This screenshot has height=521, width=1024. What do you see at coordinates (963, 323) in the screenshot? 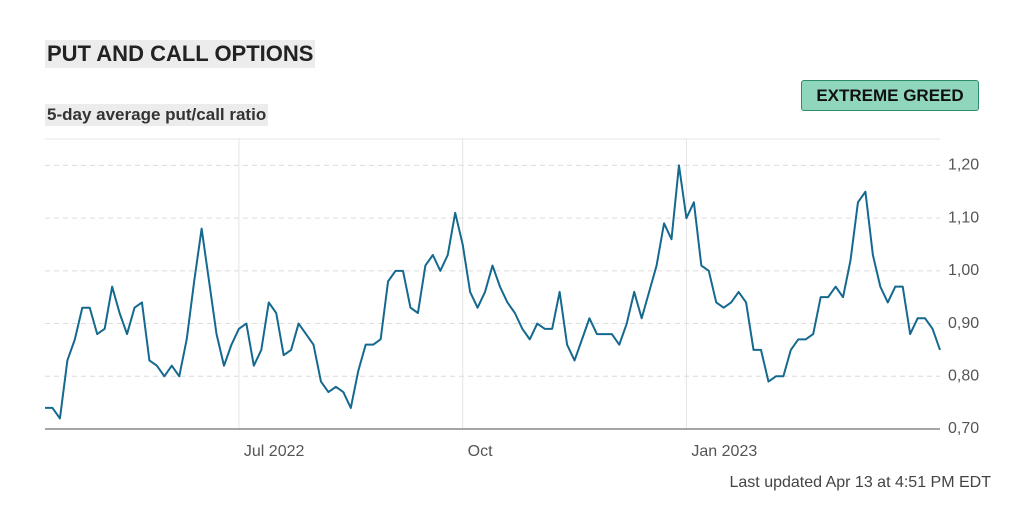
I see `y-tick-label: 0,90` at bounding box center [963, 323].